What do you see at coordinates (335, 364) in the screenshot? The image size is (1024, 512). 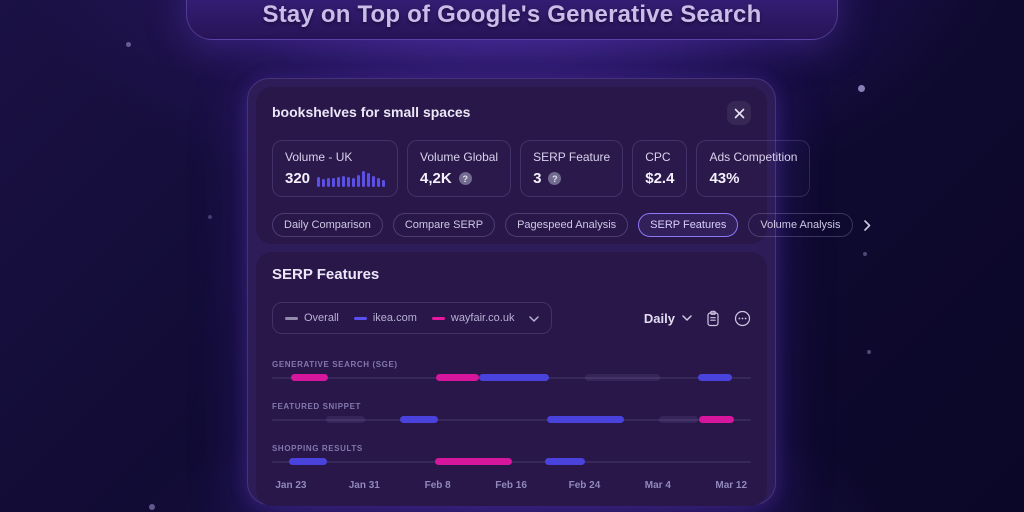 I see `chart-row-label: GENERATIVE SEARCH (SGE)` at bounding box center [335, 364].